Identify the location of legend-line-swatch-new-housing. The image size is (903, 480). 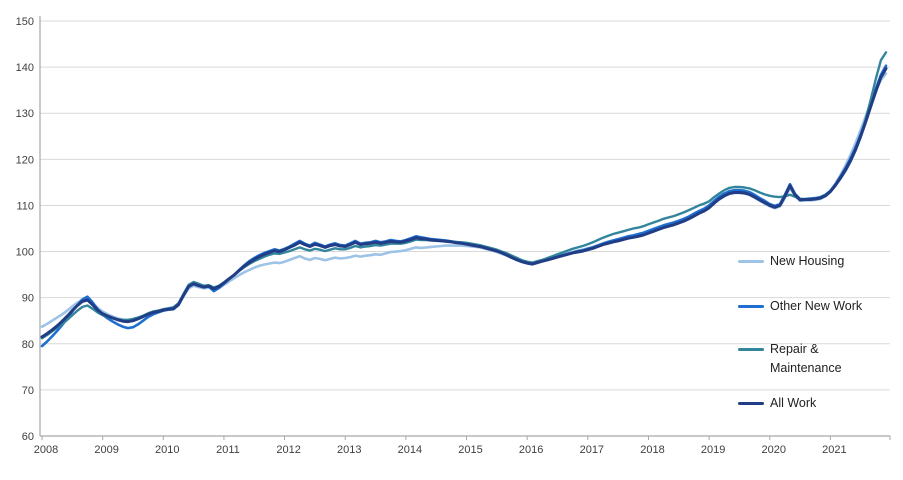
(751, 261).